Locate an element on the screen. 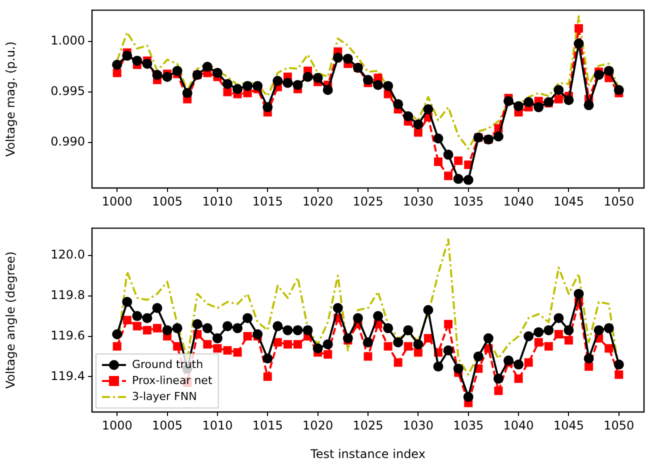 The width and height of the screenshot is (657, 466). legend-label: 3-layer FNN is located at coordinates (164, 396).